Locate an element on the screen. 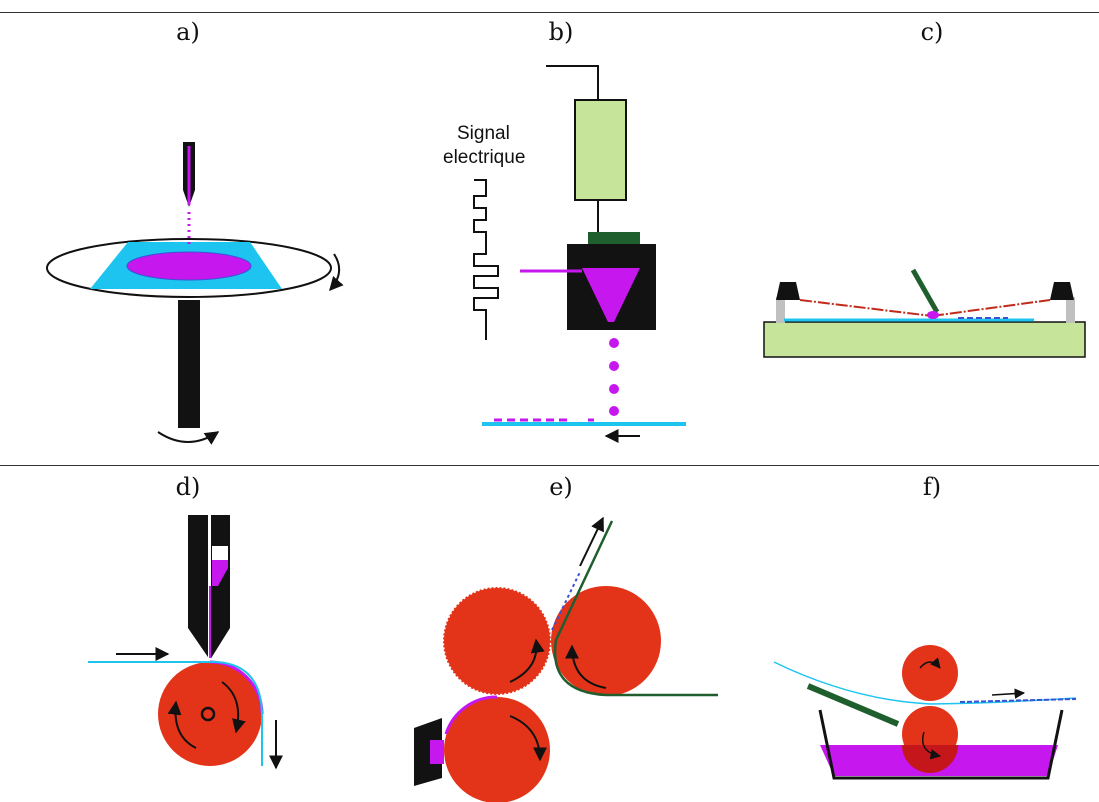  signal-label-line1: Signal is located at coordinates (483, 133).